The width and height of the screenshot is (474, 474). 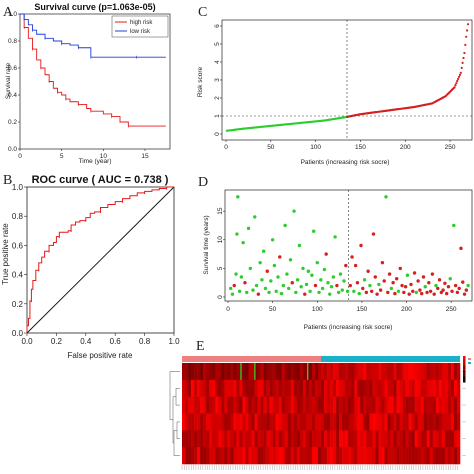 What do you see at coordinates (140, 32) in the screenshot?
I see `legend-low-risk: low risk` at bounding box center [140, 32].